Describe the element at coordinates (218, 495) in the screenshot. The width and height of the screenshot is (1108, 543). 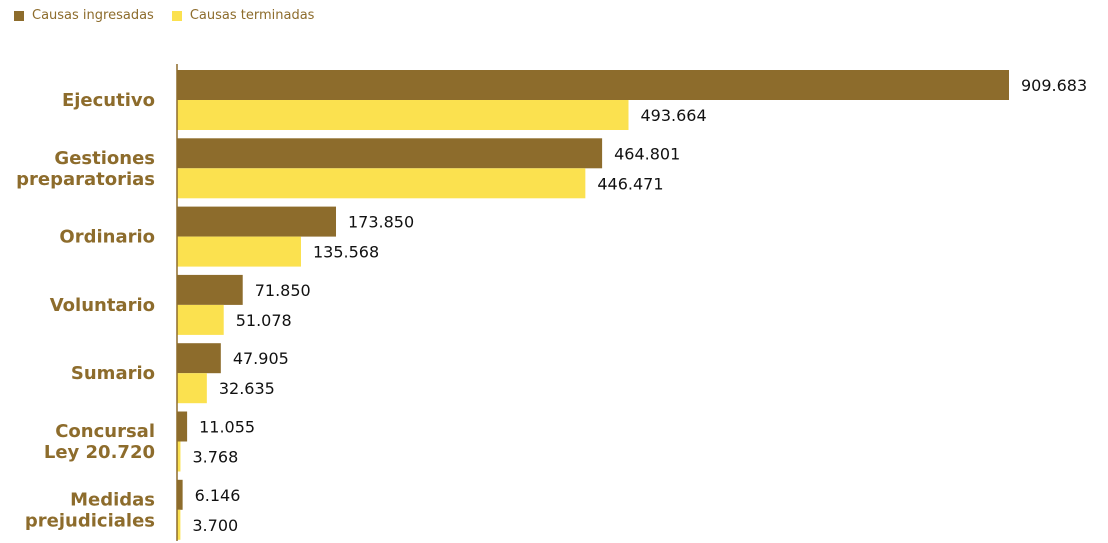
I see `value-label-ingresadas: 6.146` at that location.